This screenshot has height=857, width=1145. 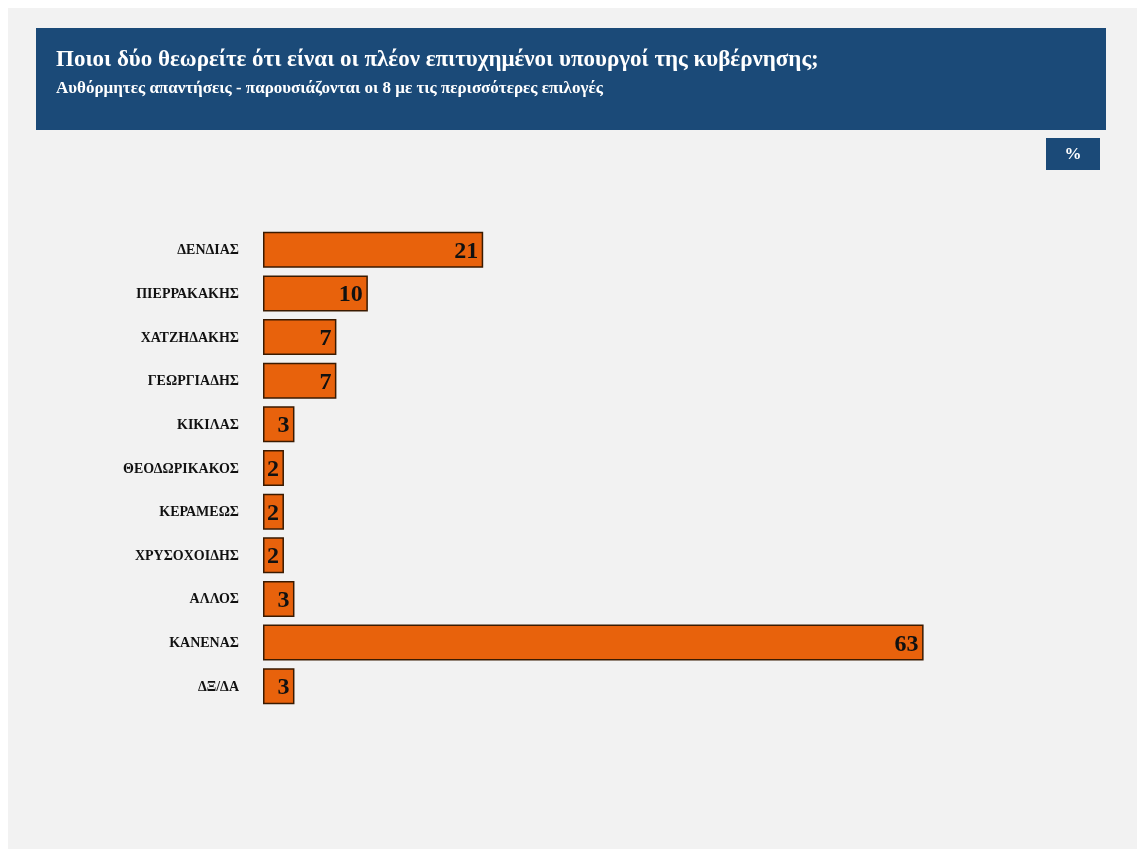 I want to click on y-tick-label: ΧΑΤΖΗΔΑΚΗΣ, so click(x=189, y=337).